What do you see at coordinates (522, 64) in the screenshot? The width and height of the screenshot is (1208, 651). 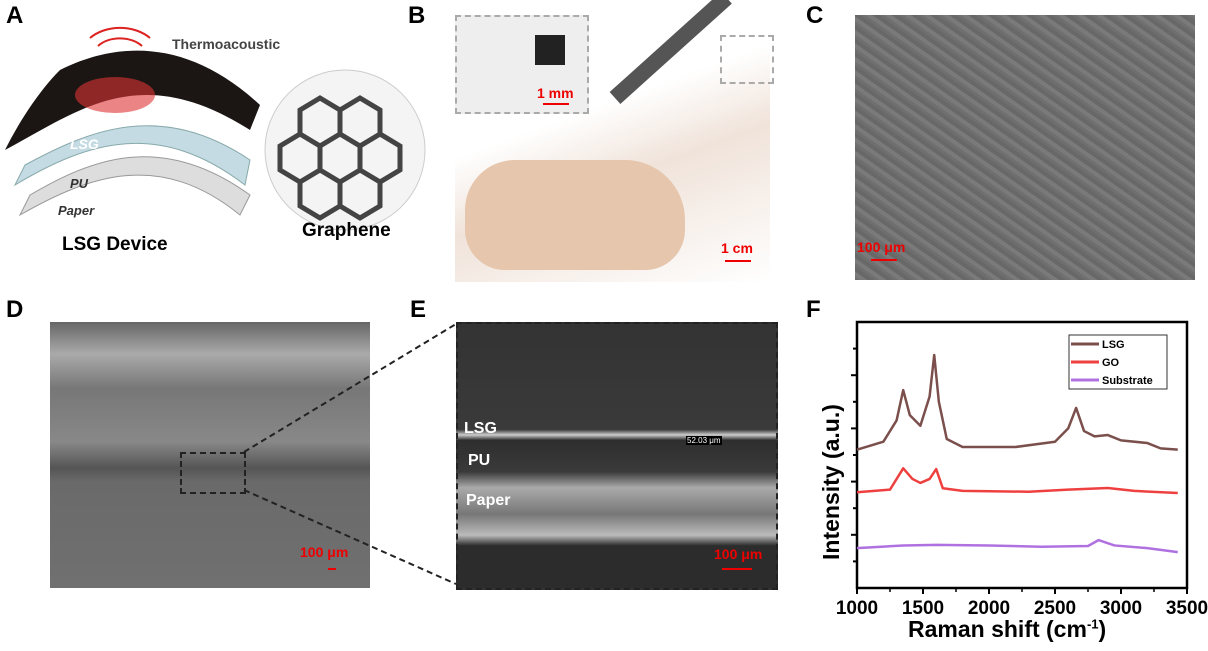 I see `inset-image` at bounding box center [522, 64].